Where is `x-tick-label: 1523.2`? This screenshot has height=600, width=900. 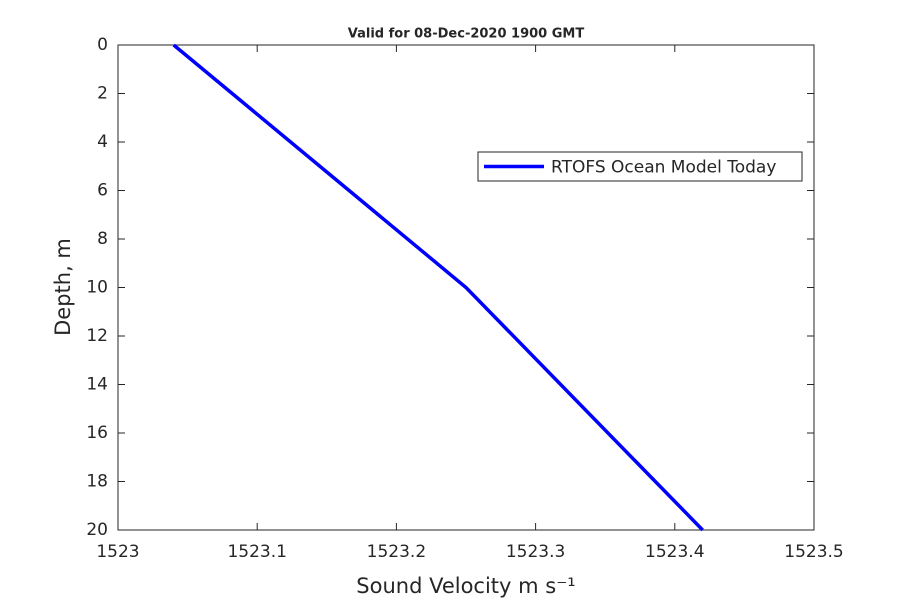
x-tick-label: 1523.2 is located at coordinates (396, 552).